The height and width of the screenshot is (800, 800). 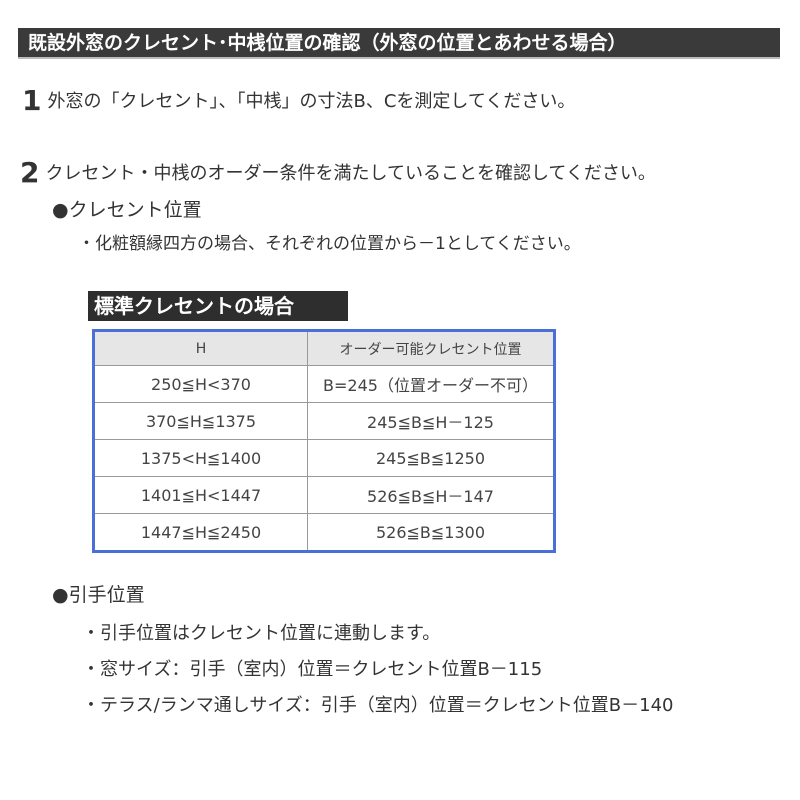 I want to click on handle-heading: ●引手位置, so click(x=98, y=595).